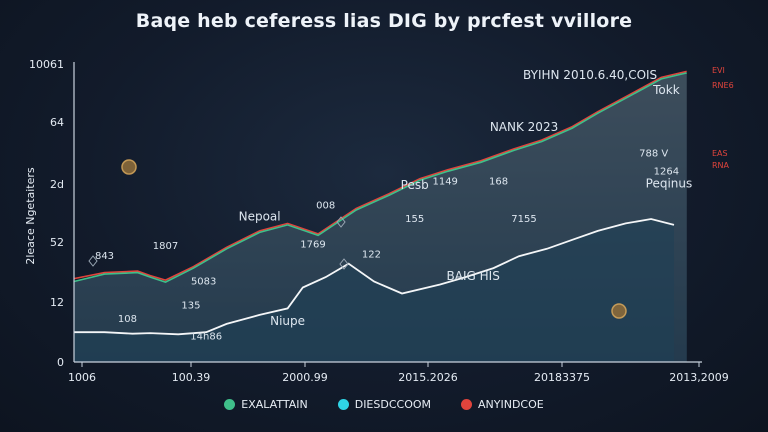  I want to click on y-axis-label: 2leace Ngetaiters, so click(30, 216).